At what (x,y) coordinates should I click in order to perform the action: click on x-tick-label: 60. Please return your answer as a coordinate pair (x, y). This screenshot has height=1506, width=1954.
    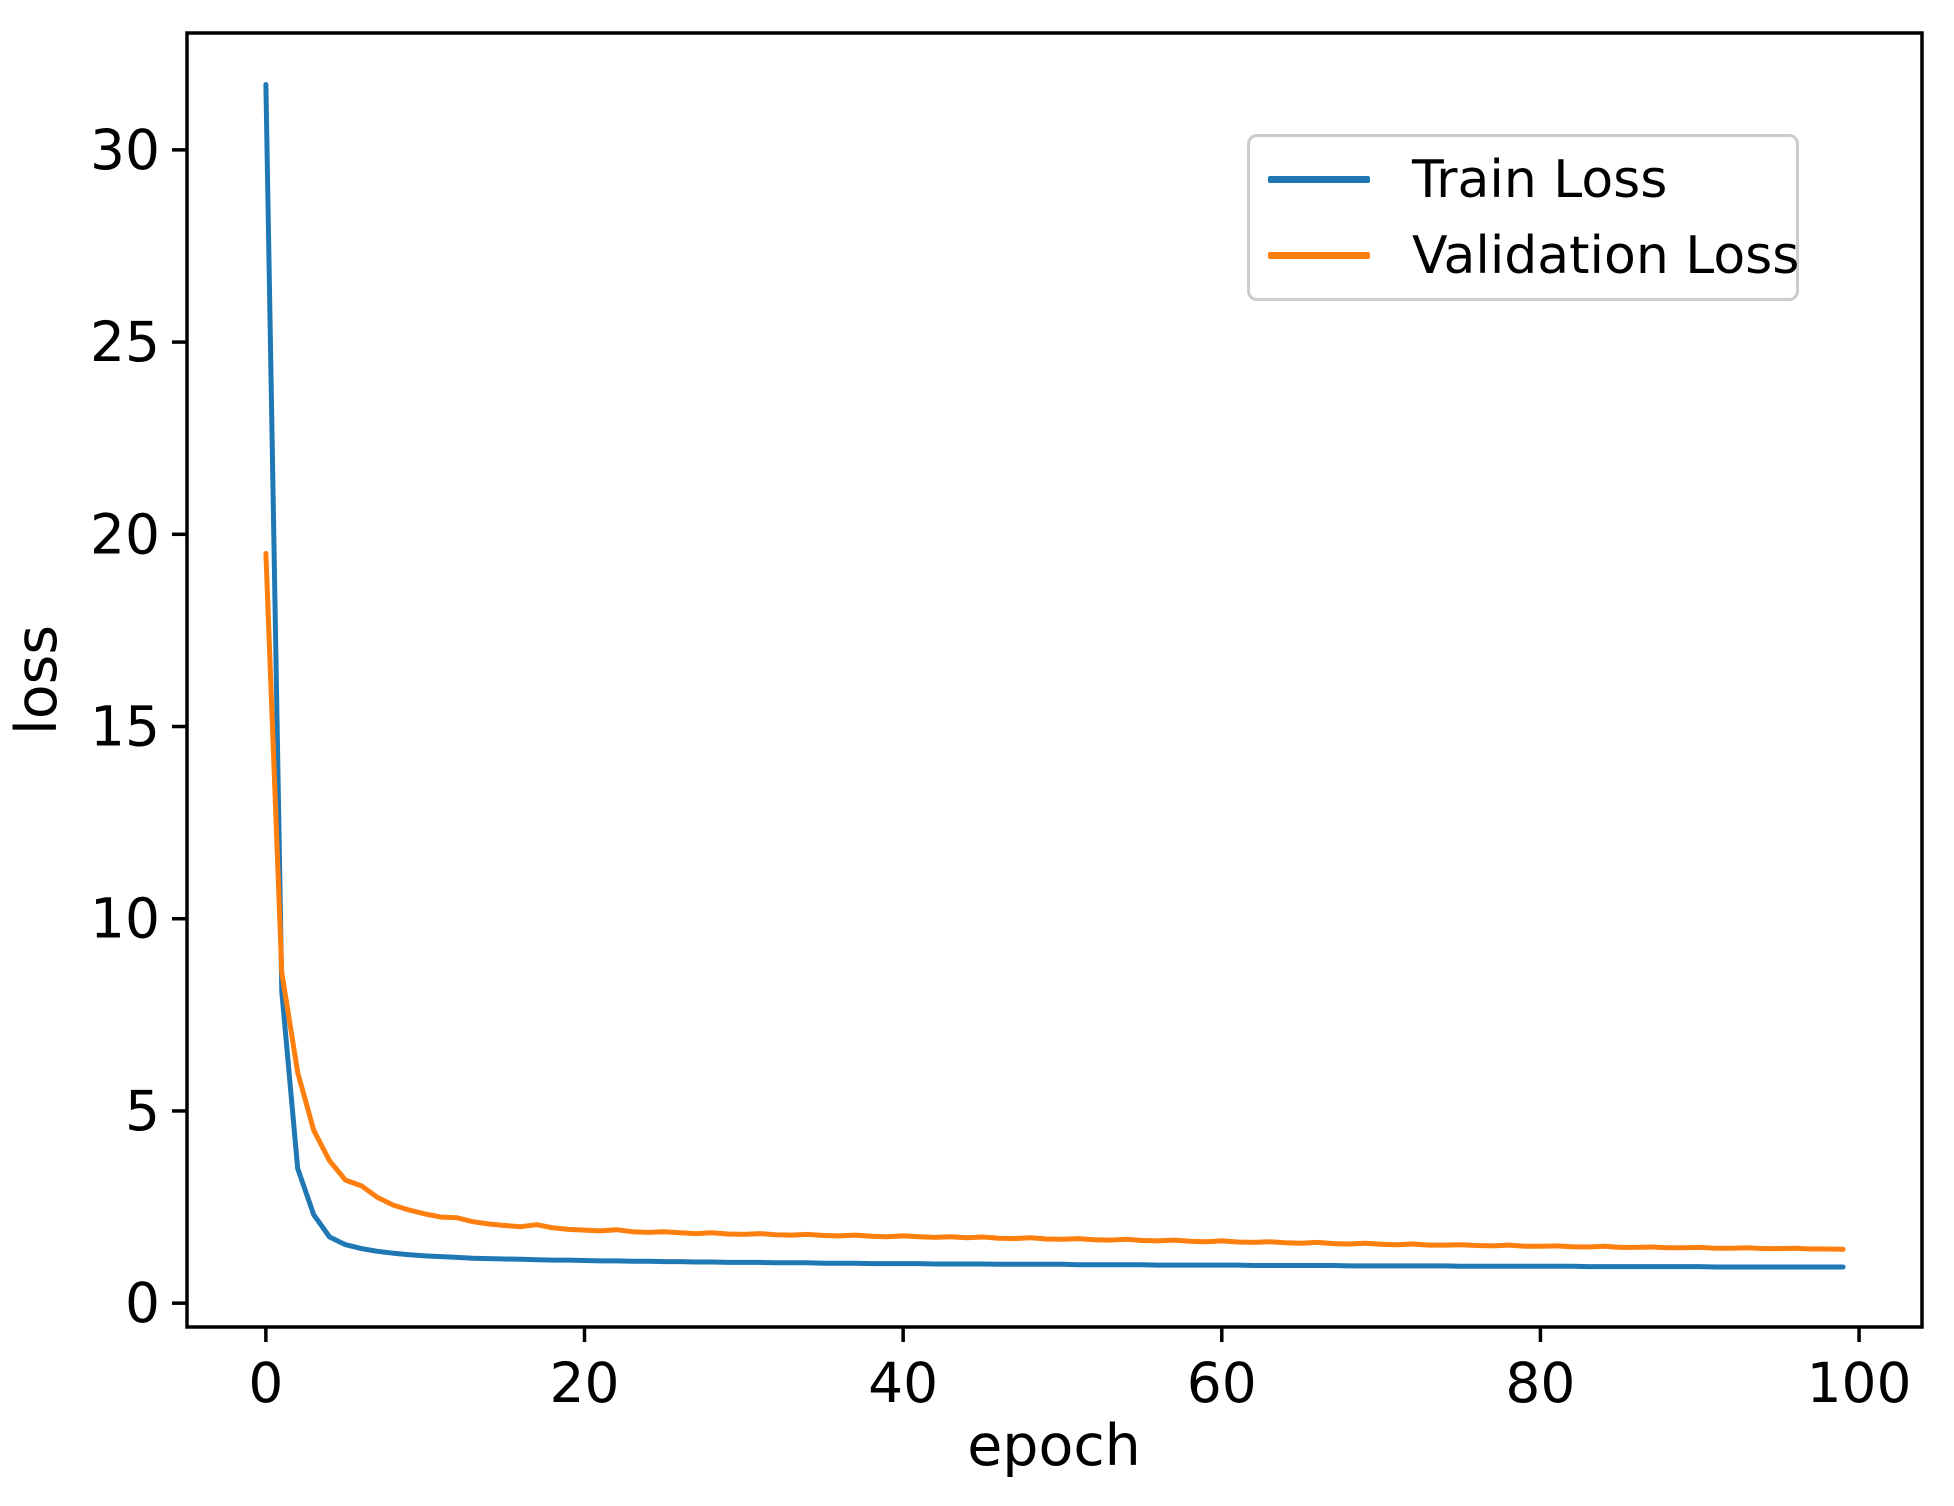
    Looking at the image, I should click on (1222, 1383).